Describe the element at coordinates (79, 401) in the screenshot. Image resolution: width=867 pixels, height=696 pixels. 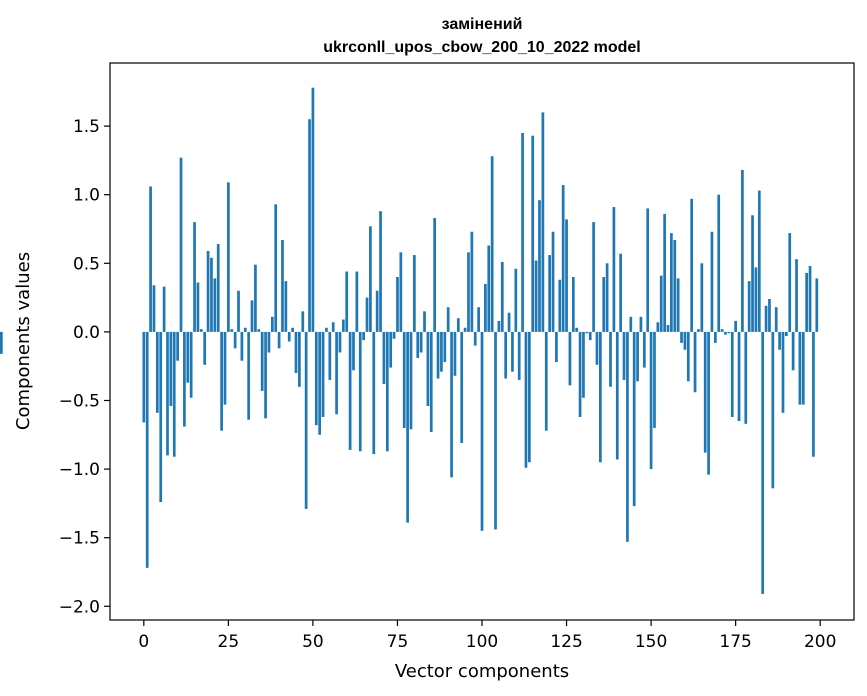
I see `y-tick-label: −0.5` at that location.